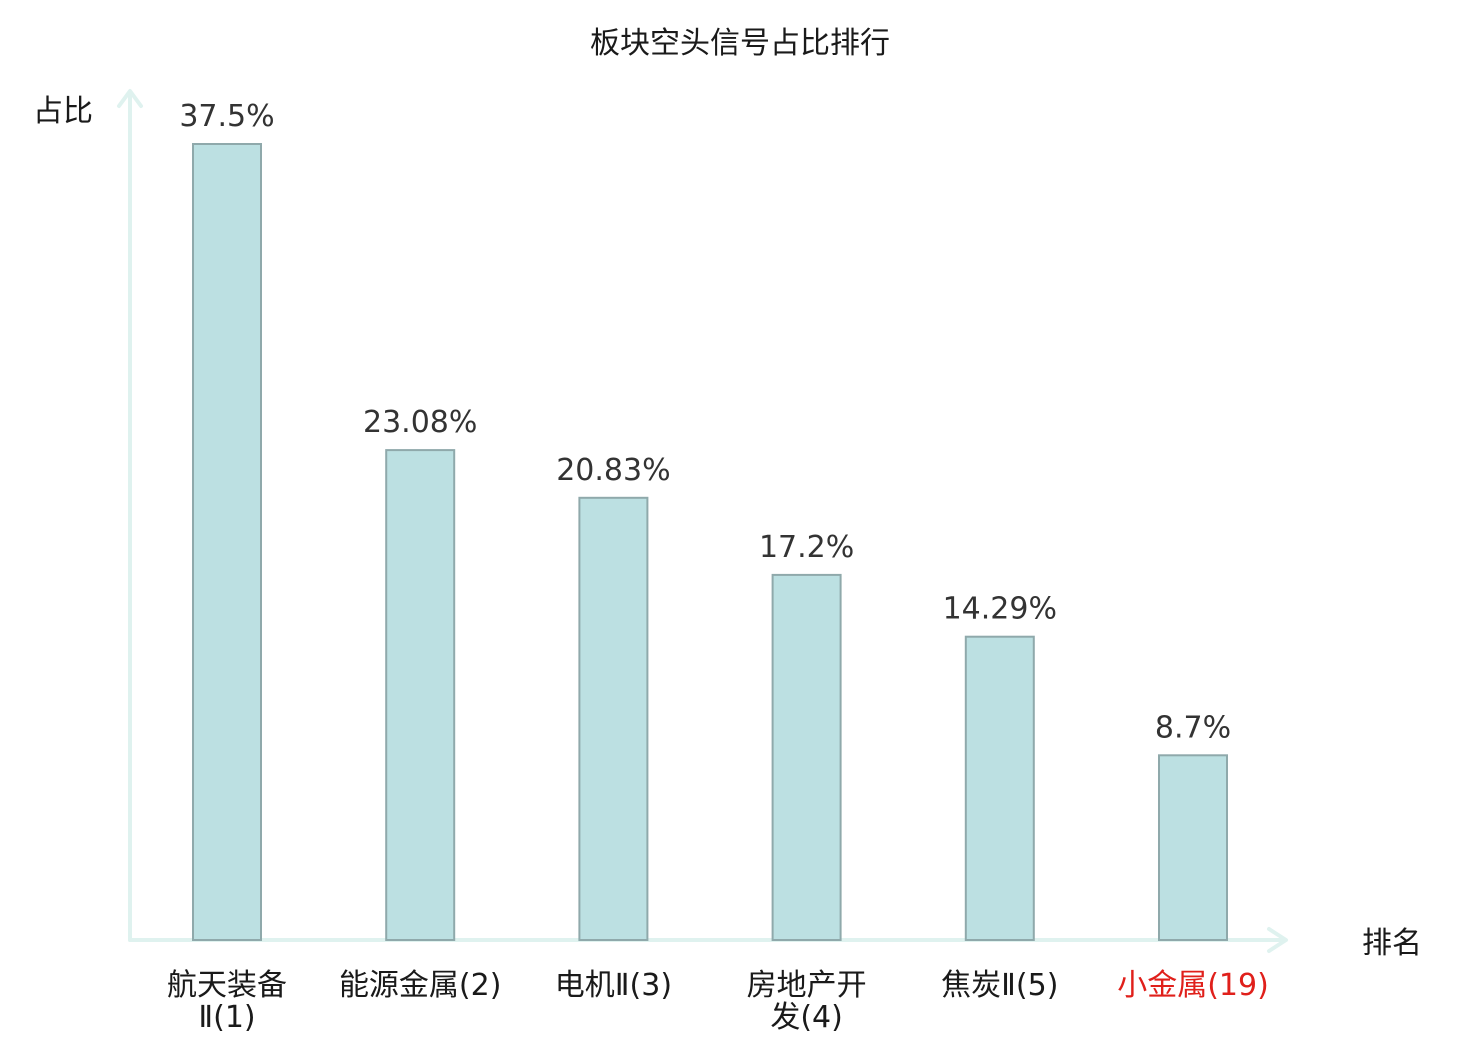 The height and width of the screenshot is (1040, 1480). What do you see at coordinates (420, 985) in the screenshot?
I see `x-tick-label: 能源金属(2)` at bounding box center [420, 985].